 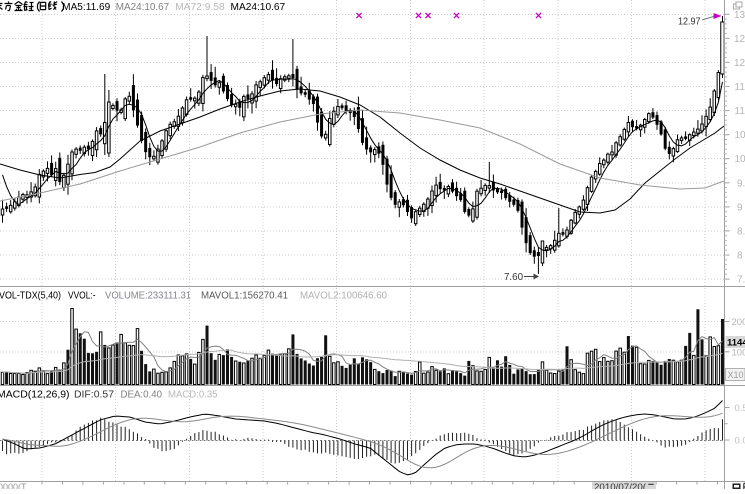 What do you see at coordinates (740, 441) in the screenshot?
I see `svg-text: 0.00` at bounding box center [740, 441].